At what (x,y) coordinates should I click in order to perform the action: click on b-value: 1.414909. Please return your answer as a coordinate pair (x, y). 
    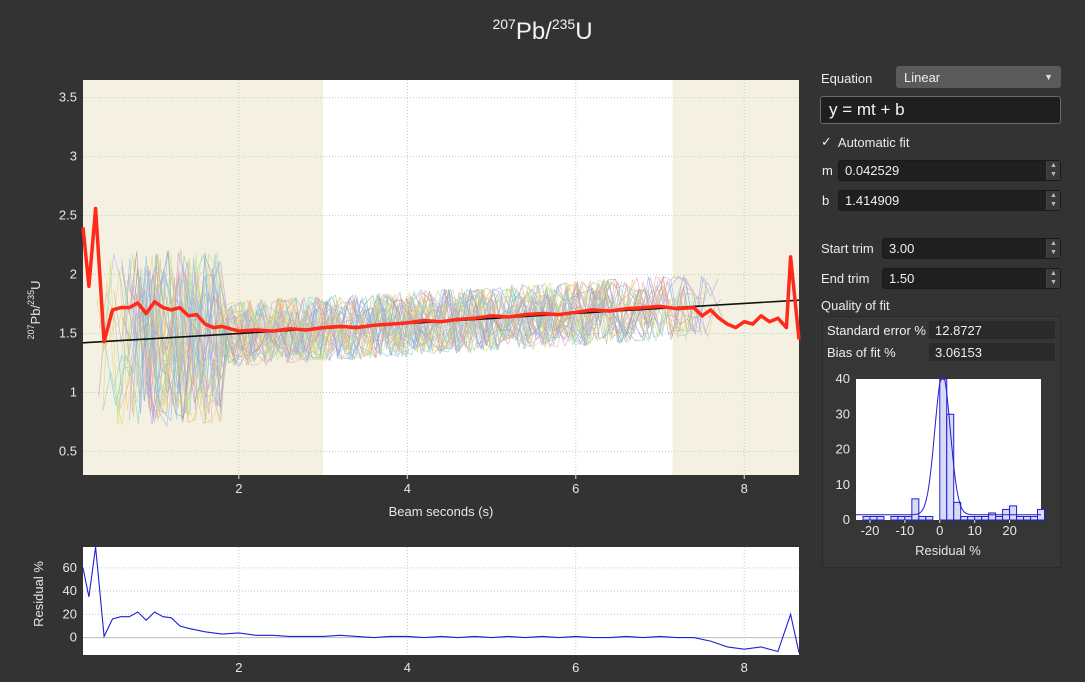
    Looking at the image, I should click on (872, 200).